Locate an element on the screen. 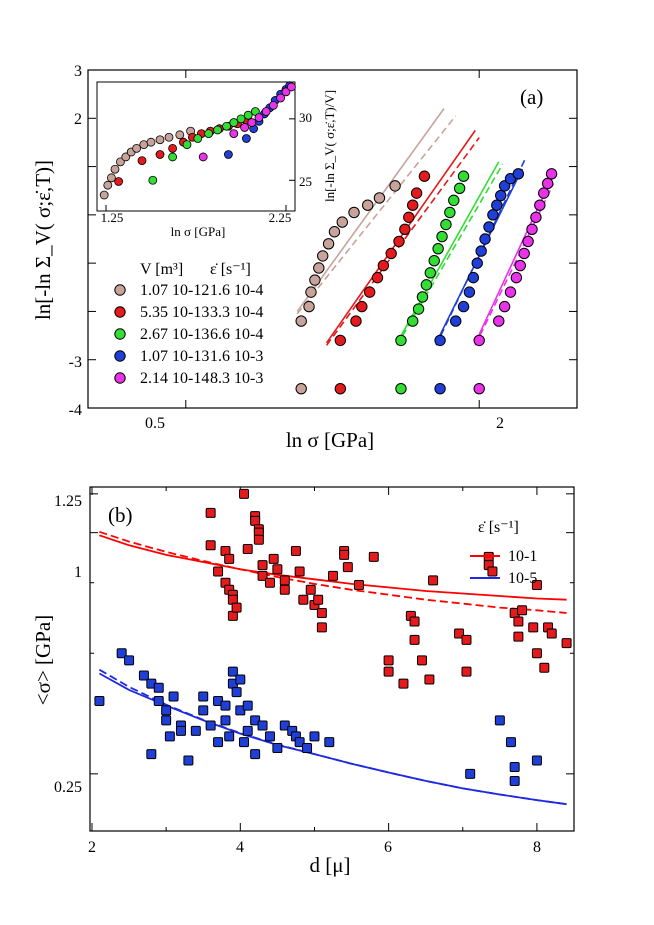  inset-frame is located at coordinates (196, 146).